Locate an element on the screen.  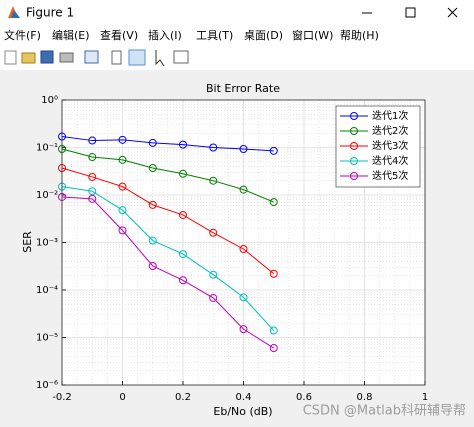
x-axis-label: Eb/No (dB) is located at coordinates (242, 411).